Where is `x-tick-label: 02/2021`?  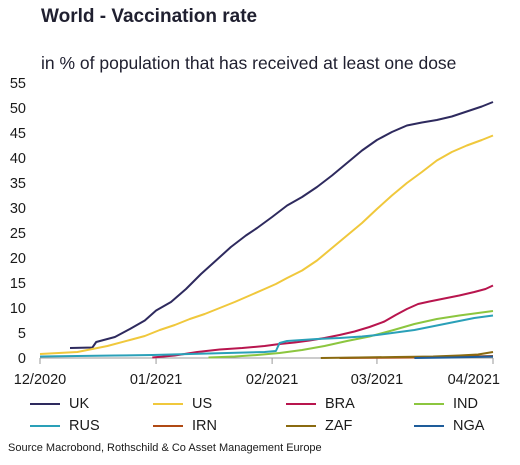 x-tick-label: 02/2021 is located at coordinates (272, 380).